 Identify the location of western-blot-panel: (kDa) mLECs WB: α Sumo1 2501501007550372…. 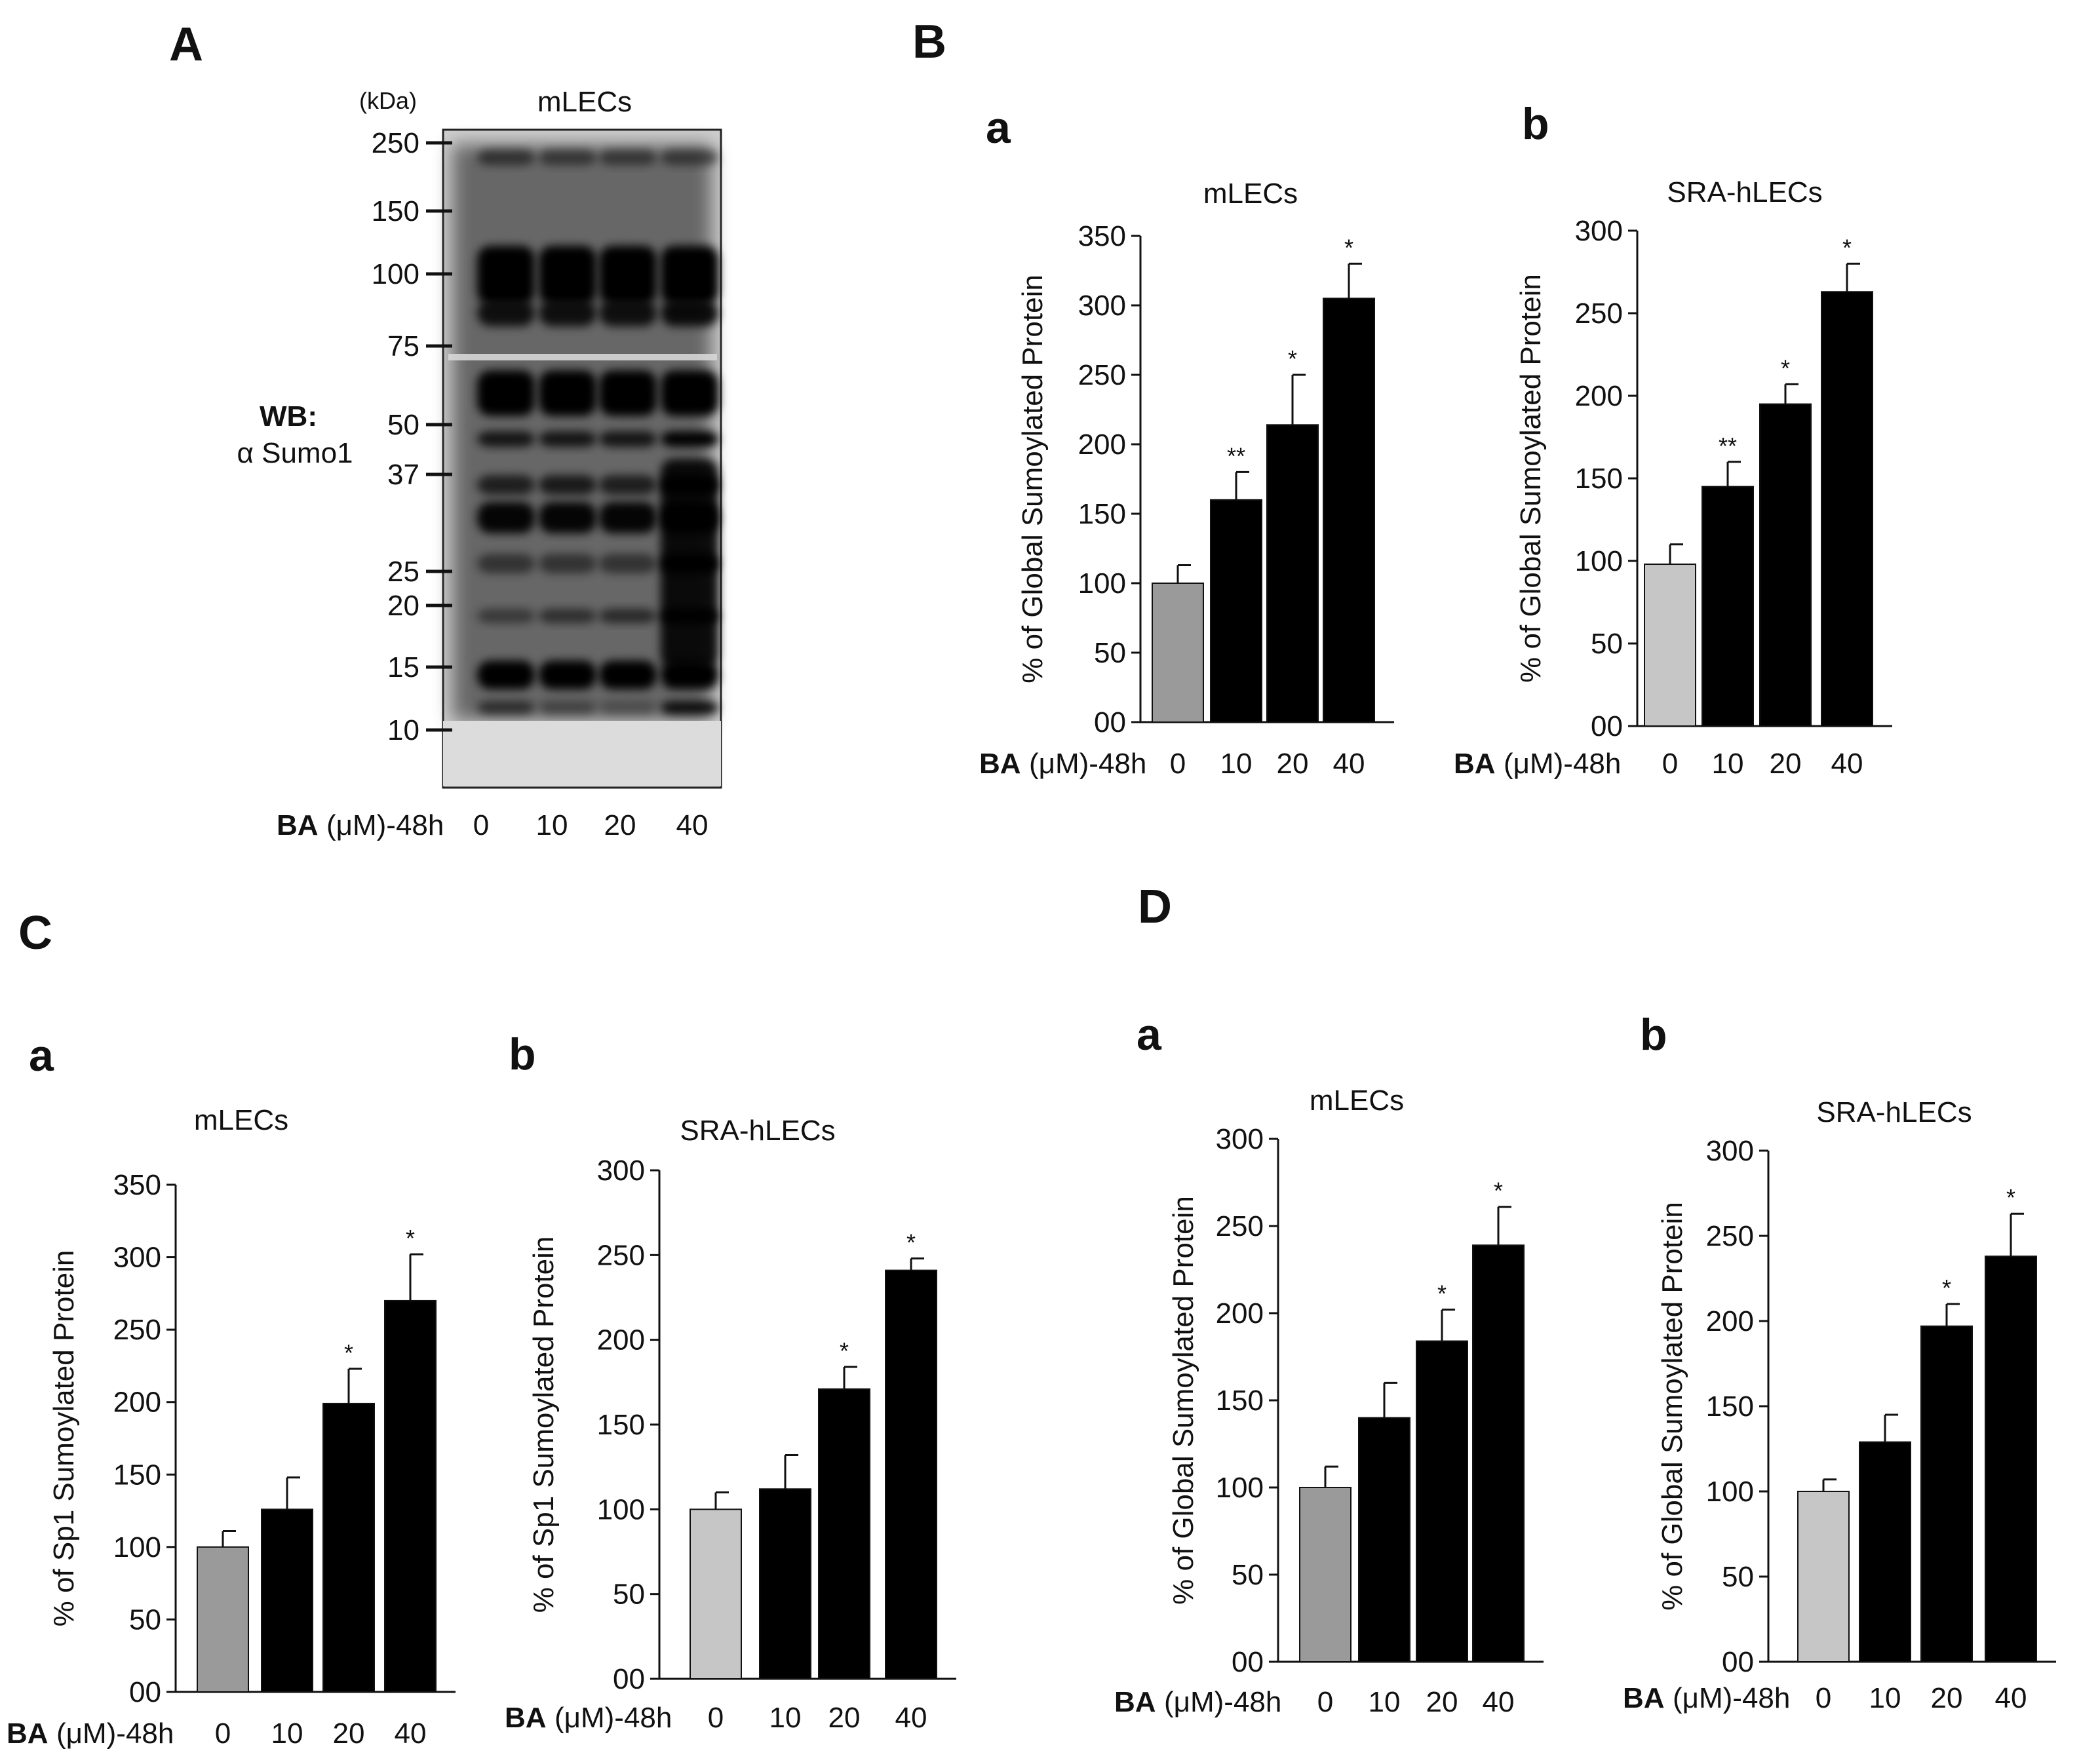
(480, 463).